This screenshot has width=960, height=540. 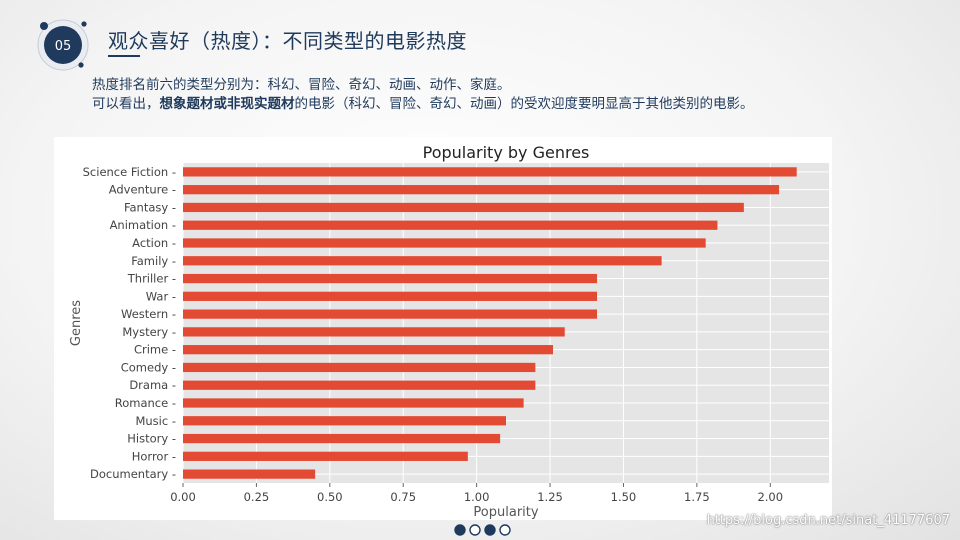 What do you see at coordinates (422, 261) in the screenshot?
I see `bar-family` at bounding box center [422, 261].